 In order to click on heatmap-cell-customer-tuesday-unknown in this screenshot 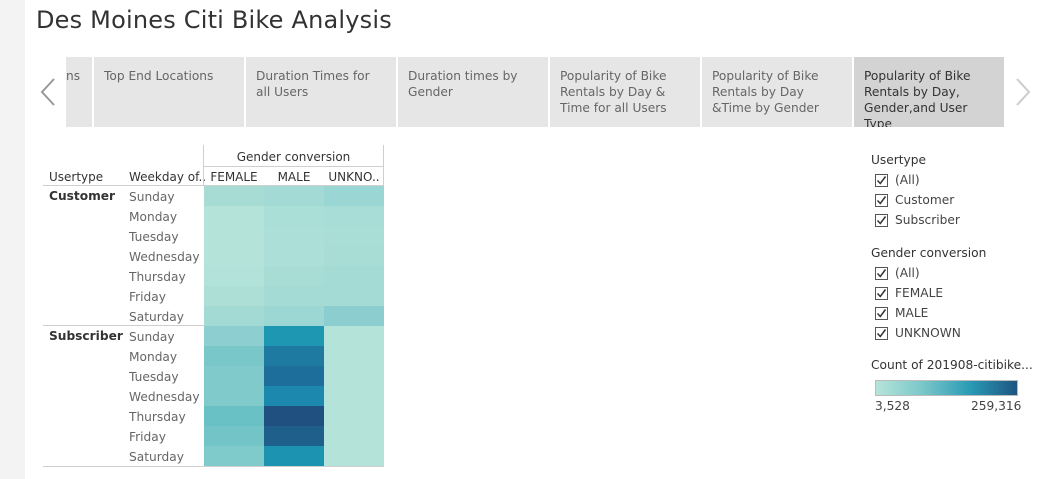, I will do `click(354, 236)`.